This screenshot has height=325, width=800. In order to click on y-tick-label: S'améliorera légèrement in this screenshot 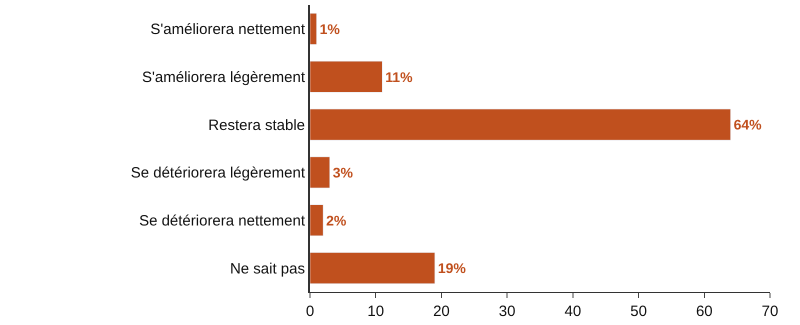, I will do `click(224, 77)`.